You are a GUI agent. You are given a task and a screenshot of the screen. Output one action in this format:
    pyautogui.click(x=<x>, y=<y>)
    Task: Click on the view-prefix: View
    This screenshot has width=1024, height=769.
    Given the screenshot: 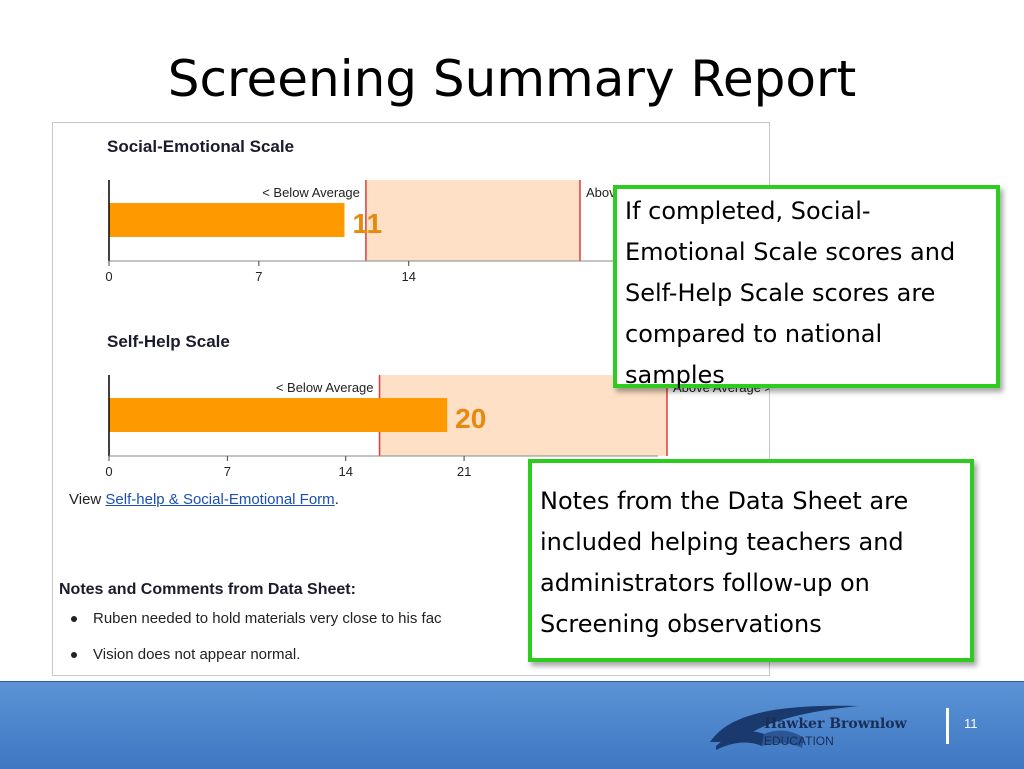 What is the action you would take?
    pyautogui.click(x=87, y=499)
    